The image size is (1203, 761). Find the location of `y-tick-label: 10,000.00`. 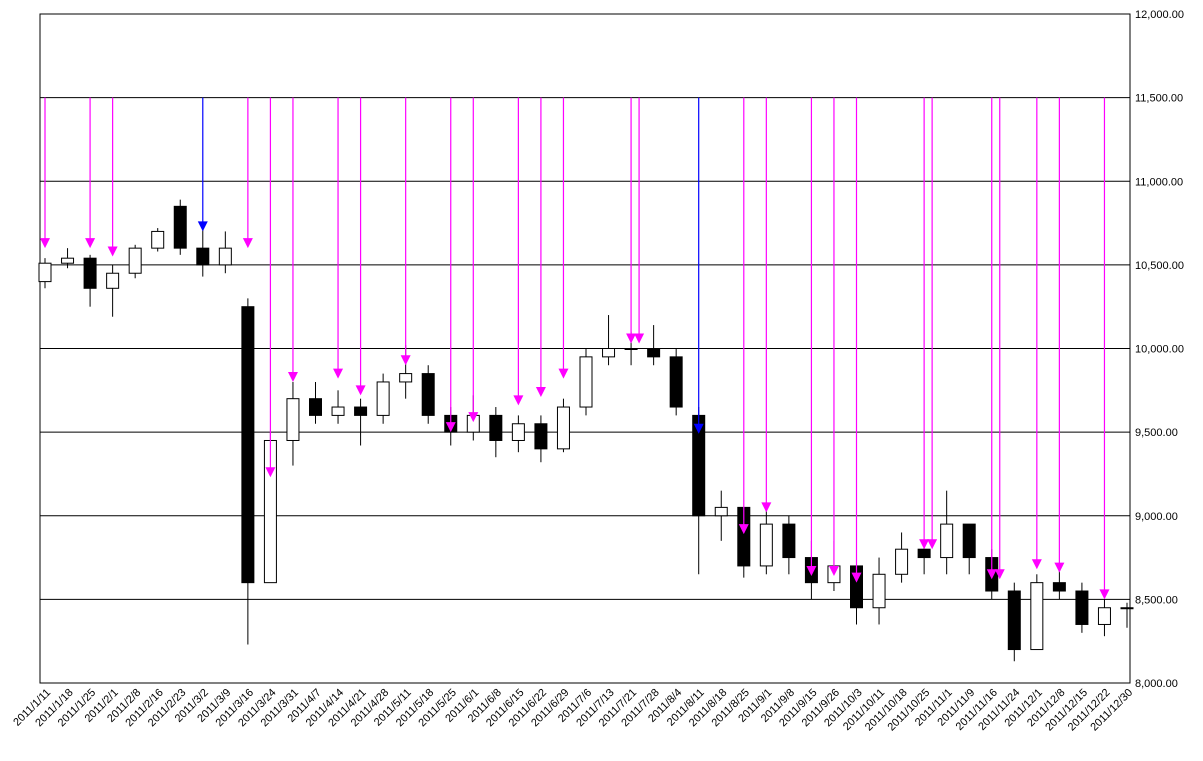

y-tick-label: 10,000.00 is located at coordinates (1159, 350).